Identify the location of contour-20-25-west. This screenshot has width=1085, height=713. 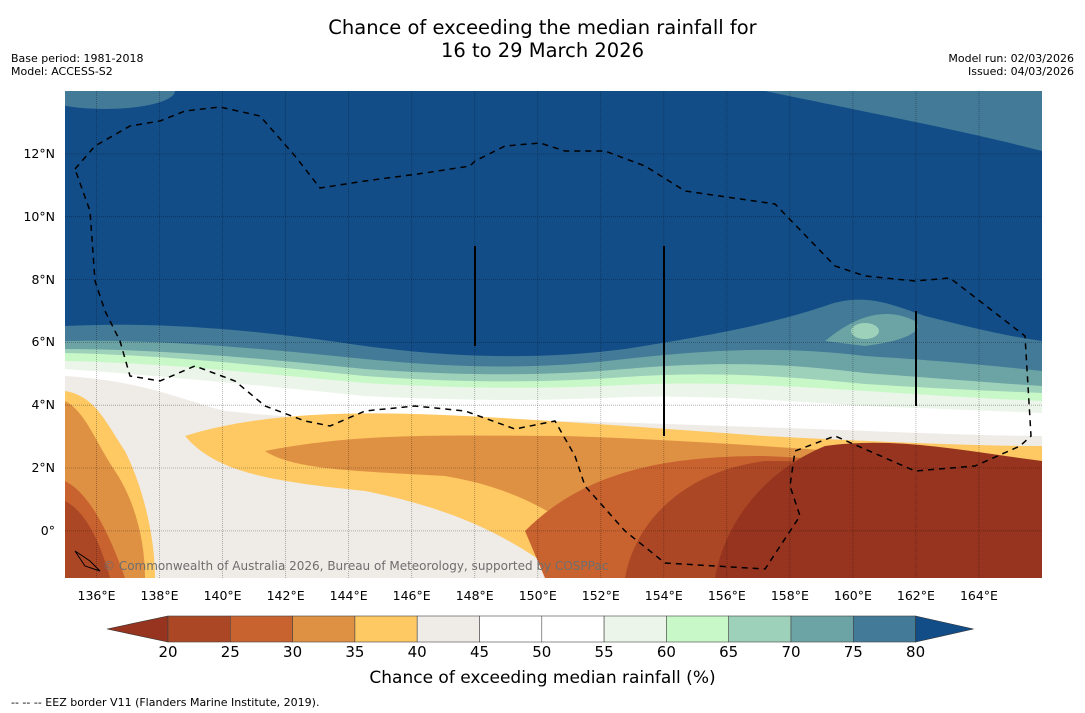
(87, 539).